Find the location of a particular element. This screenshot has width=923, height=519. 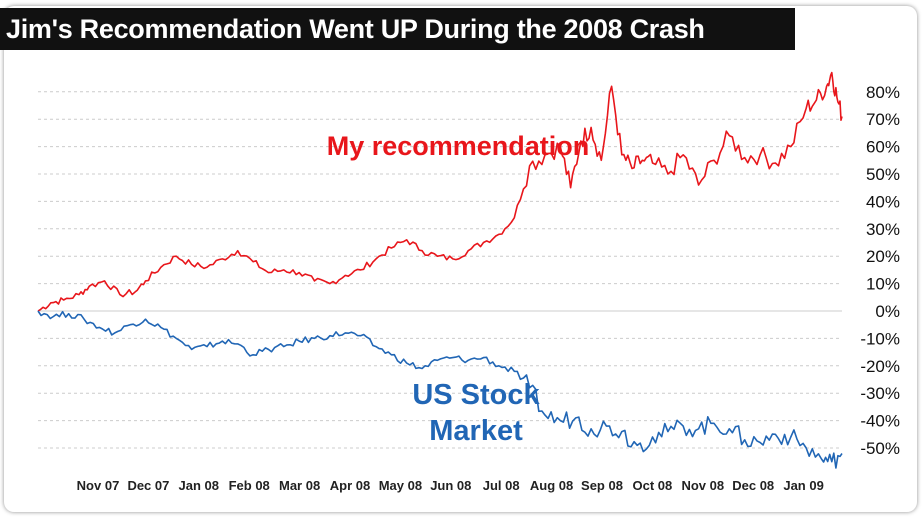

y-tick-label: -30% is located at coordinates (880, 393).